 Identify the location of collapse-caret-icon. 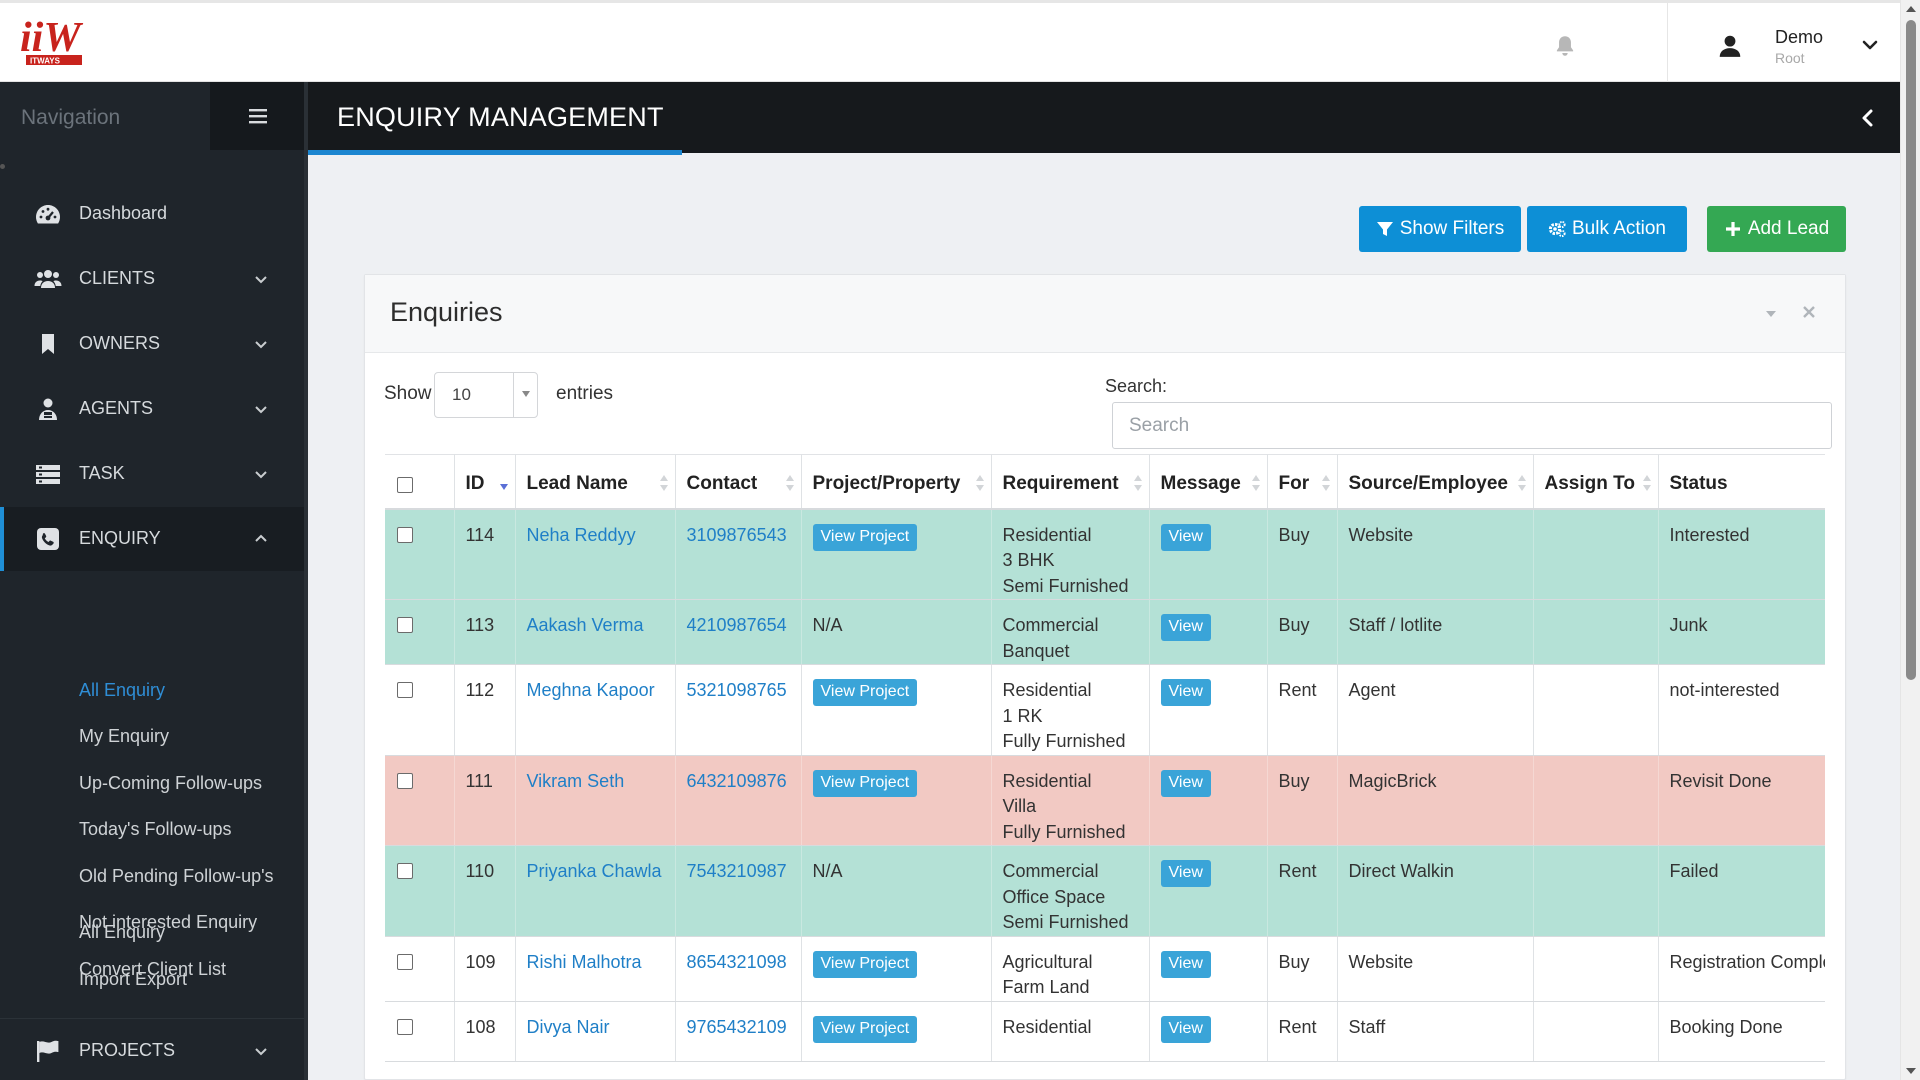
(1771, 313).